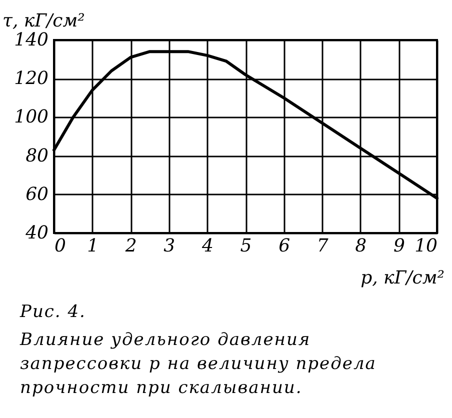 The height and width of the screenshot is (418, 452). I want to click on x-tick-label: 3, so click(170, 246).